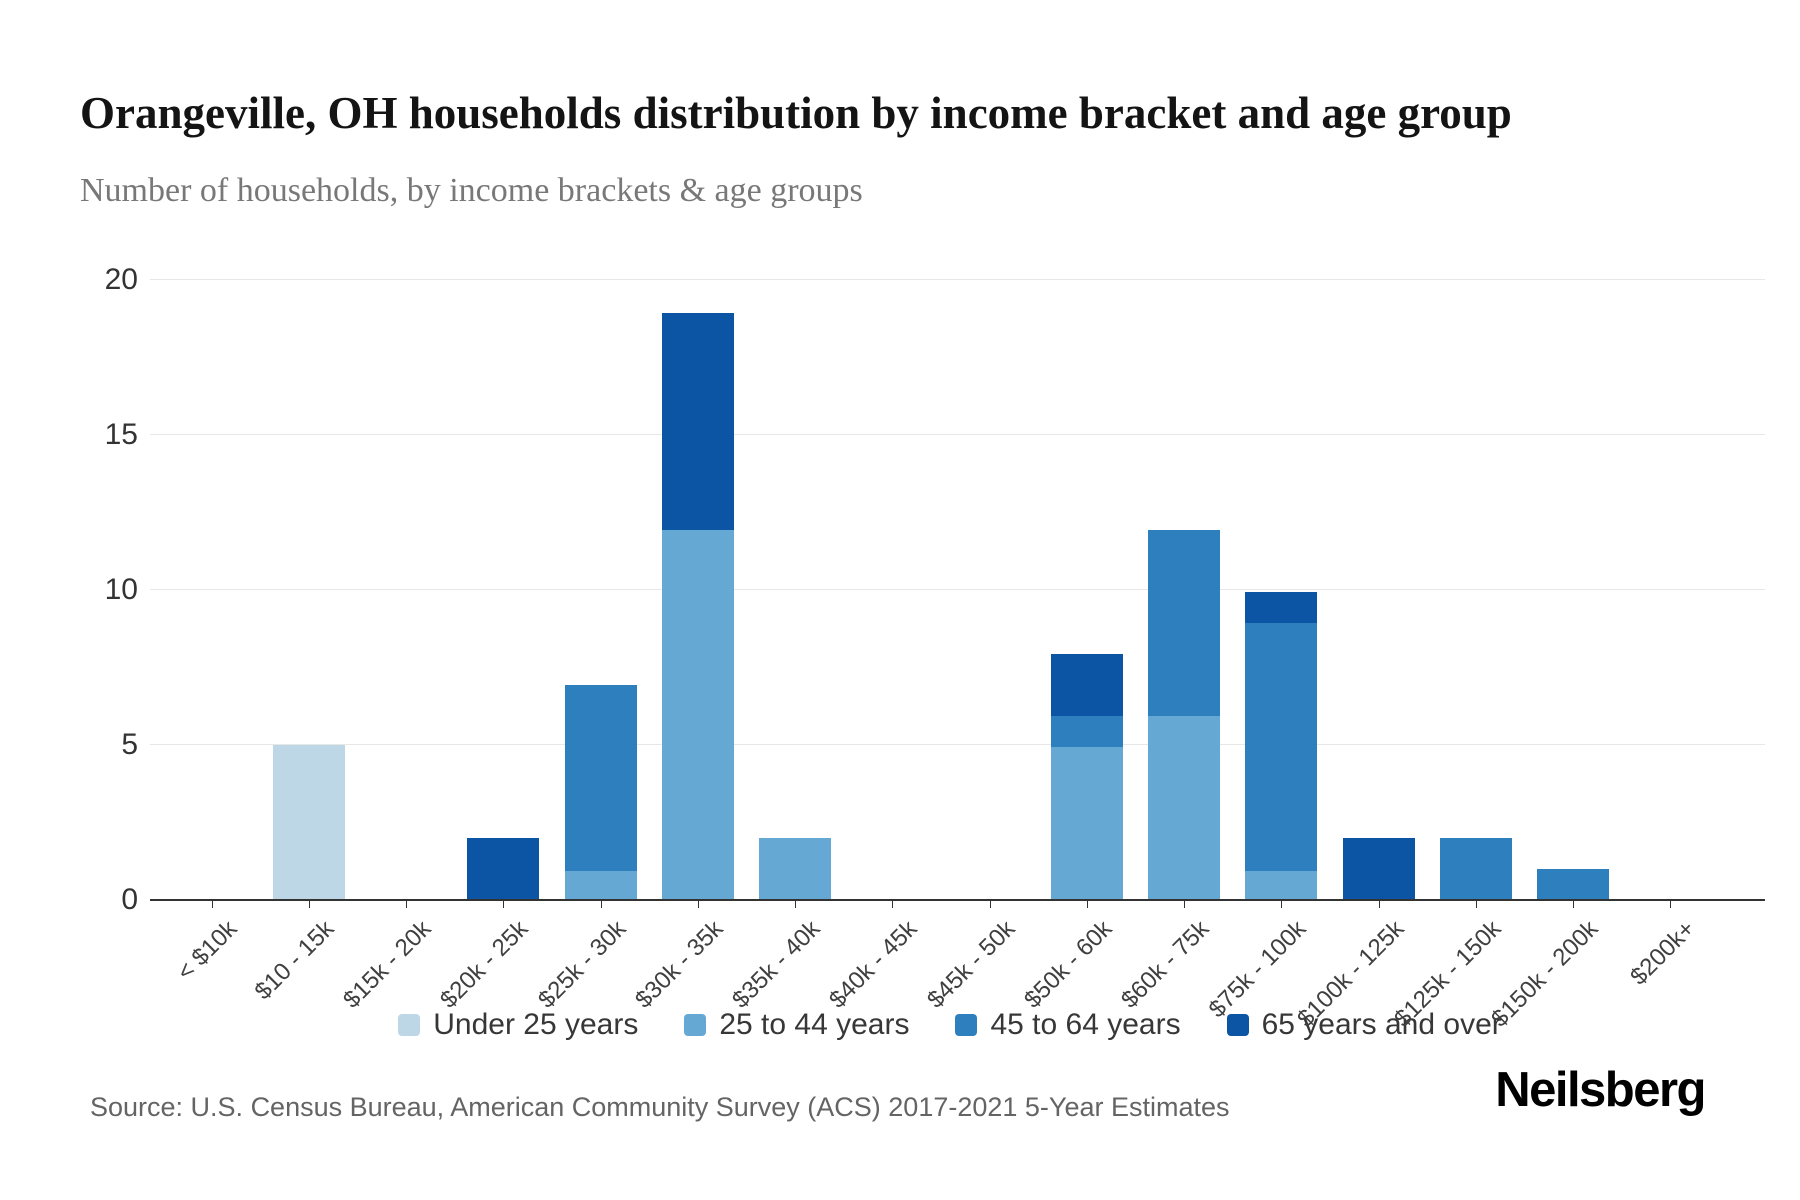 The image size is (1800, 1200). What do you see at coordinates (121, 589) in the screenshot?
I see `y-axis-label: 10` at bounding box center [121, 589].